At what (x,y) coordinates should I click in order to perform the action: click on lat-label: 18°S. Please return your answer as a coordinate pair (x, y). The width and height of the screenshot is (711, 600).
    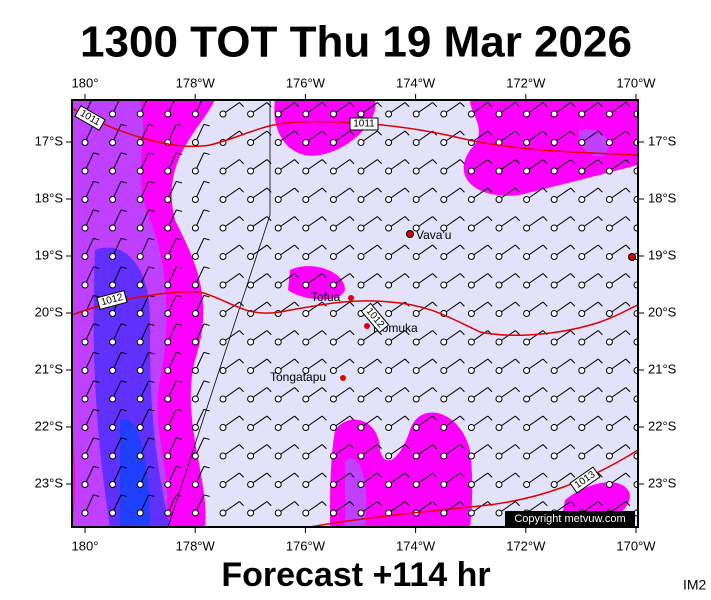
    Looking at the image, I should click on (662, 197).